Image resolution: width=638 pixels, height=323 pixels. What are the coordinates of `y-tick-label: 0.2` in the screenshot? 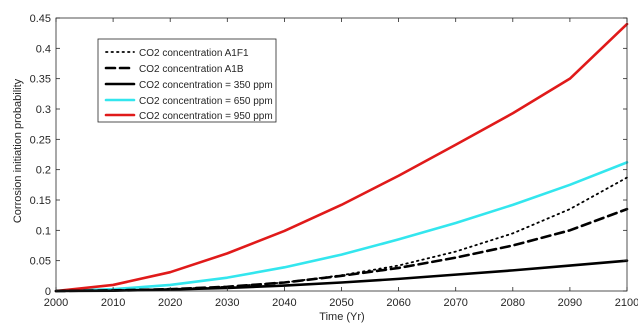 It's located at (43, 171).